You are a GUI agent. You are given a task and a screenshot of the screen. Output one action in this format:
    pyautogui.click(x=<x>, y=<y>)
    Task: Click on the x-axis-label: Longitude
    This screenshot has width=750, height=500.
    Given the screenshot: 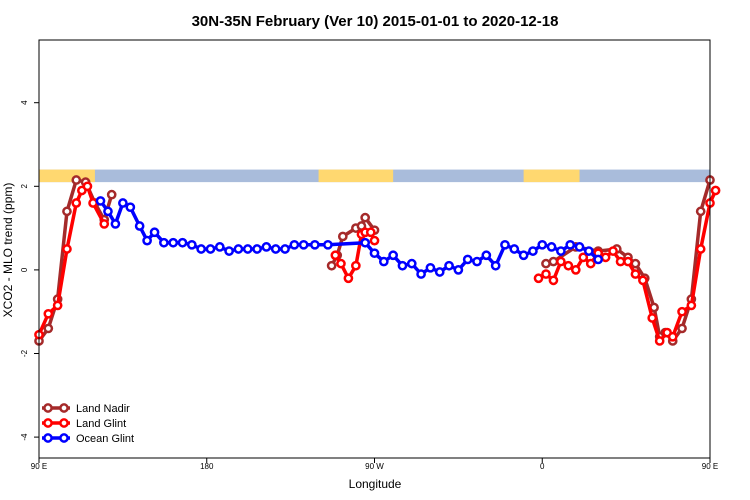 What is the action you would take?
    pyautogui.click(x=375, y=484)
    